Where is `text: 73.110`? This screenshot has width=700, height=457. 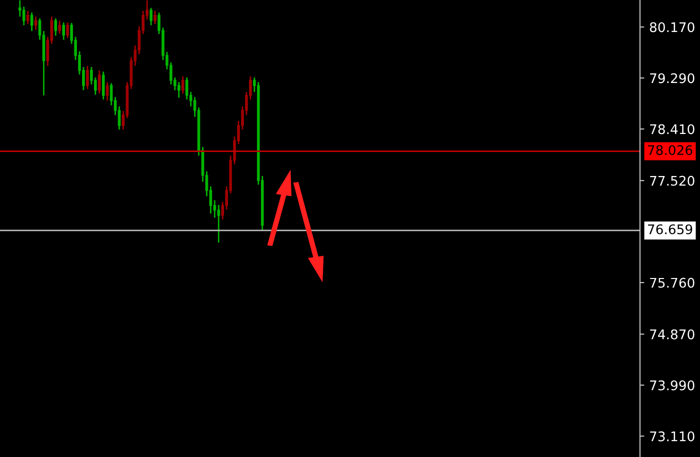
text: 73.110 is located at coordinates (672, 436).